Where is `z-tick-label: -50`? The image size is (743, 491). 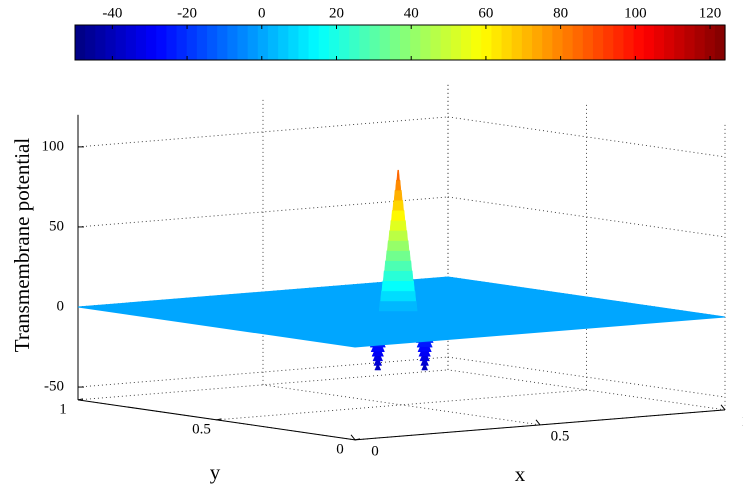
z-tick-label: -50 is located at coordinates (54, 386).